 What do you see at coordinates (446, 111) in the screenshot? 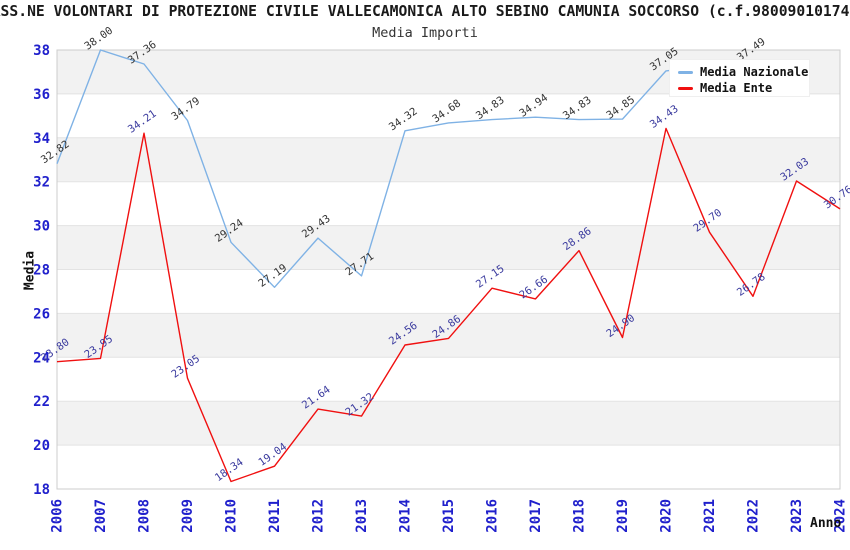
I see `value-label: 34.68` at bounding box center [446, 111].